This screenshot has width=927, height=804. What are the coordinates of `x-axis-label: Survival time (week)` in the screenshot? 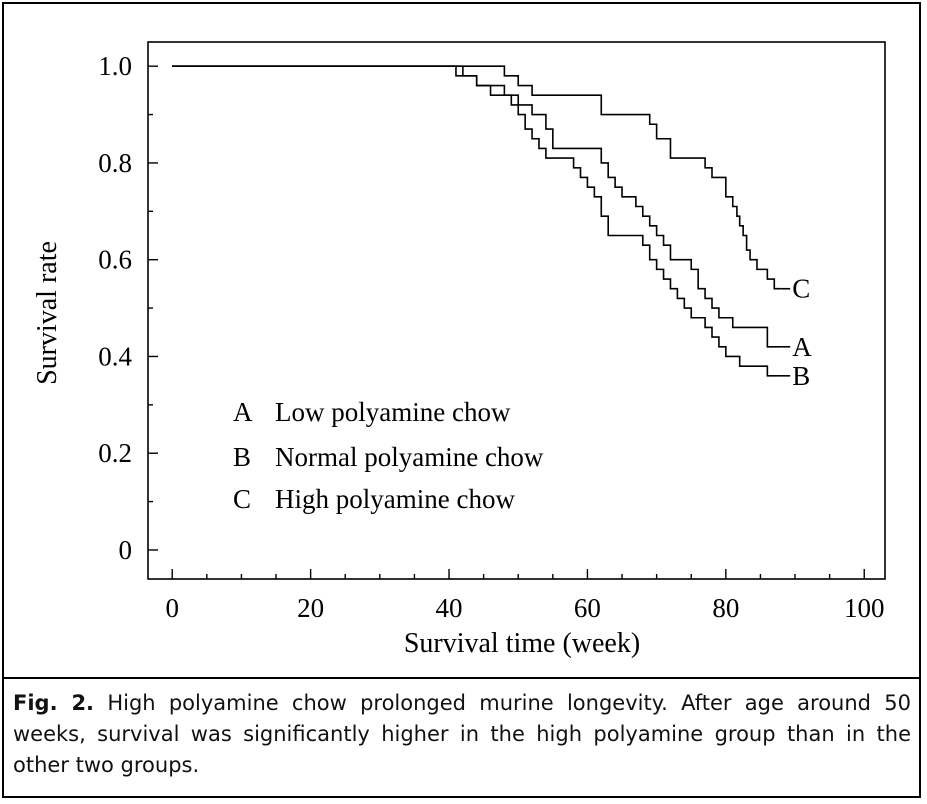 It's located at (522, 643).